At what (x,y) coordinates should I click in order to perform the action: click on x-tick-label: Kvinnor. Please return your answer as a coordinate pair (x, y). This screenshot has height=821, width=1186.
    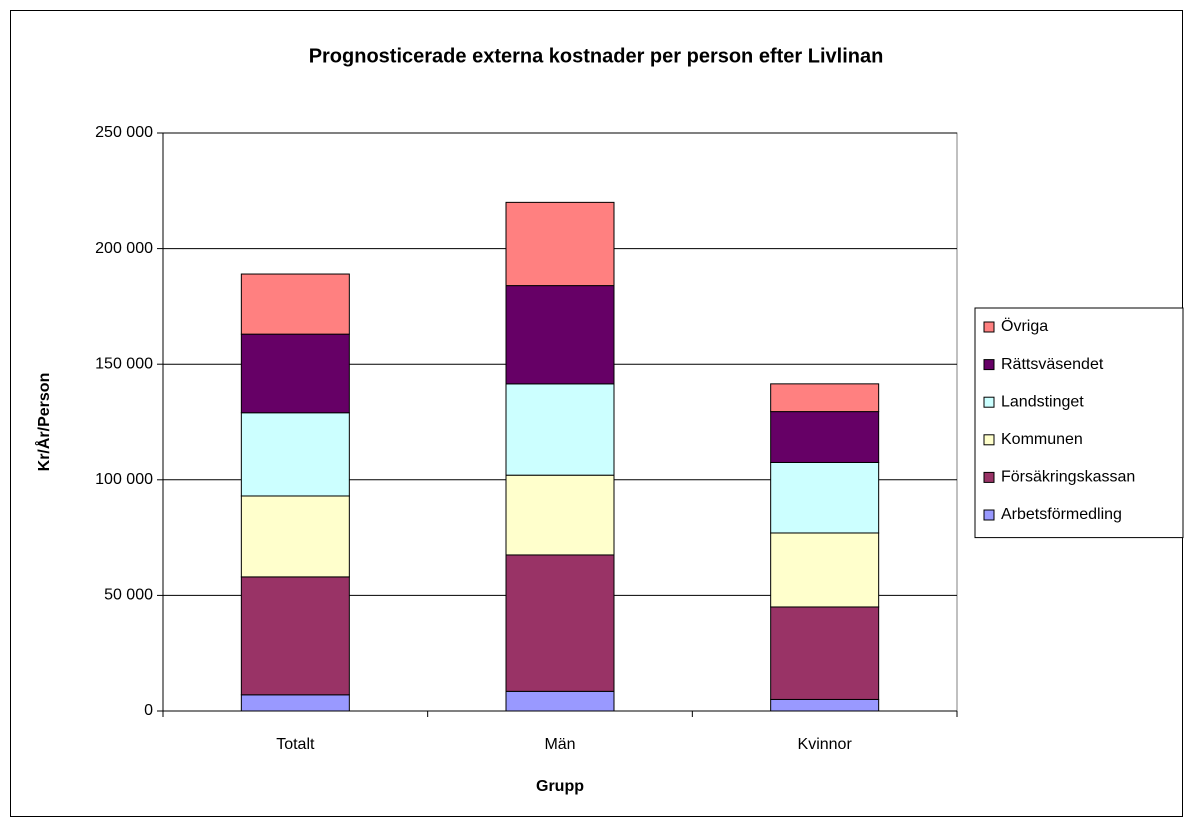
    Looking at the image, I should click on (825, 744).